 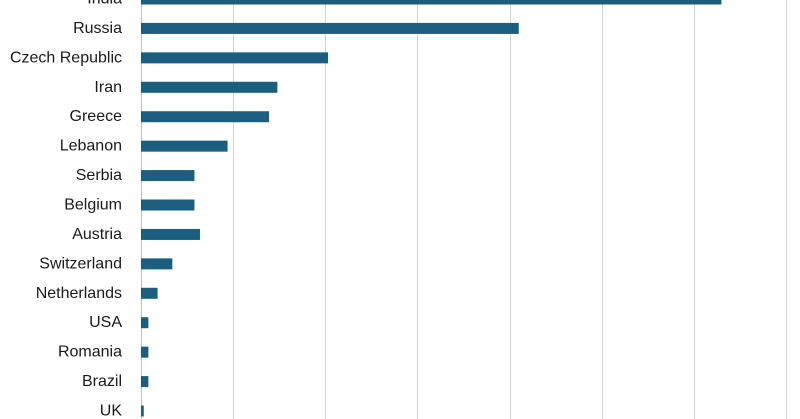 I want to click on bar-lebanon, so click(x=184, y=146).